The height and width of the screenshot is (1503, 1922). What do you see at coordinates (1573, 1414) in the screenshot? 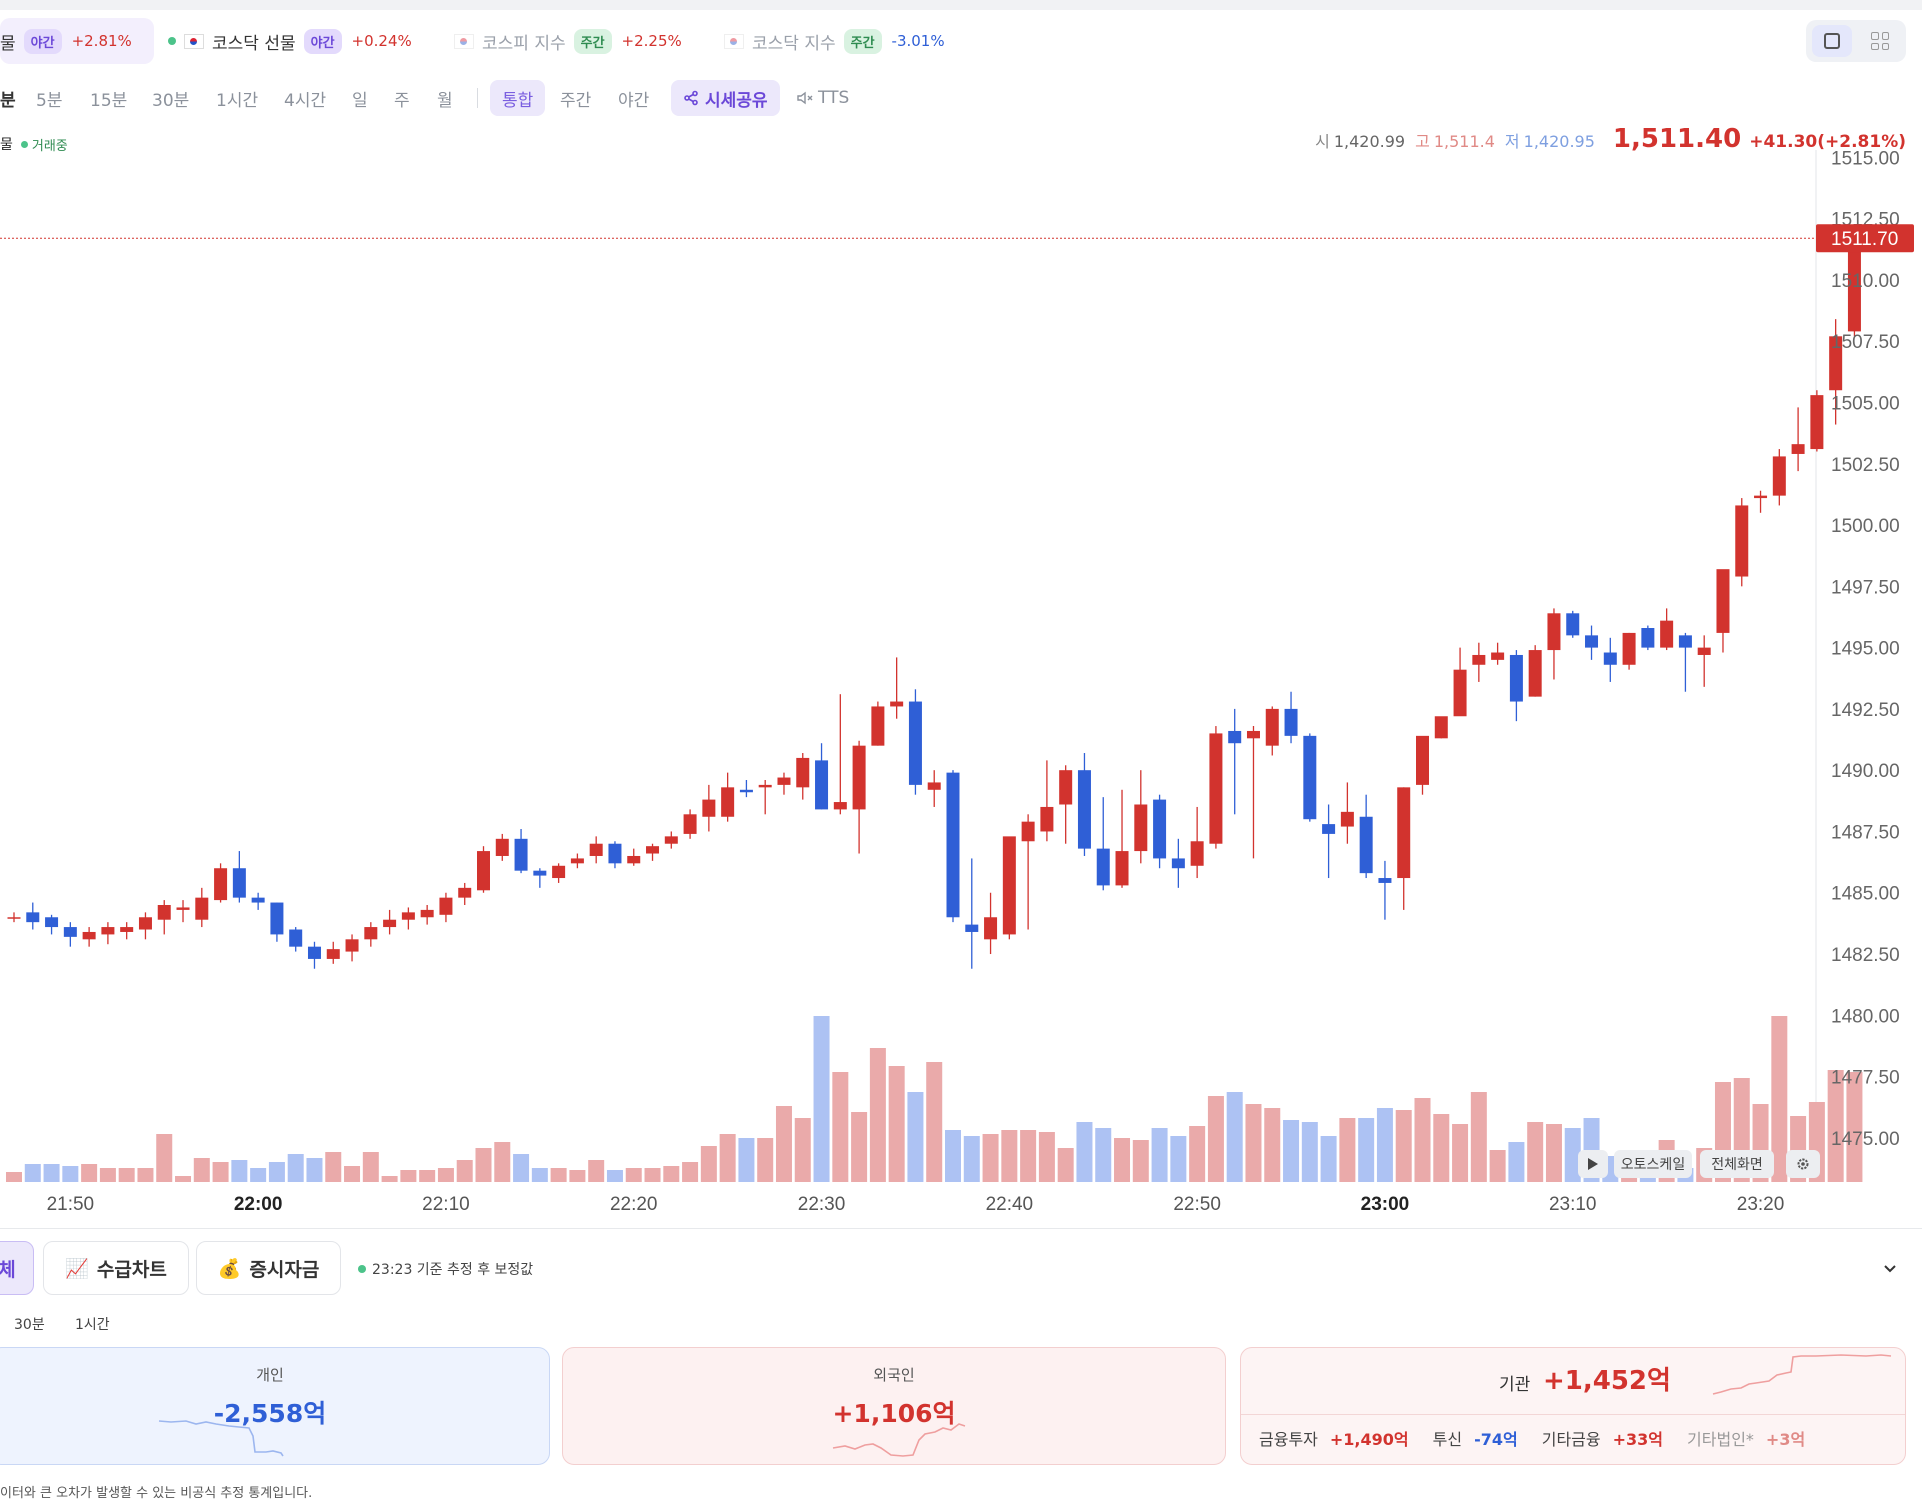
I see `institution-divider` at bounding box center [1573, 1414].